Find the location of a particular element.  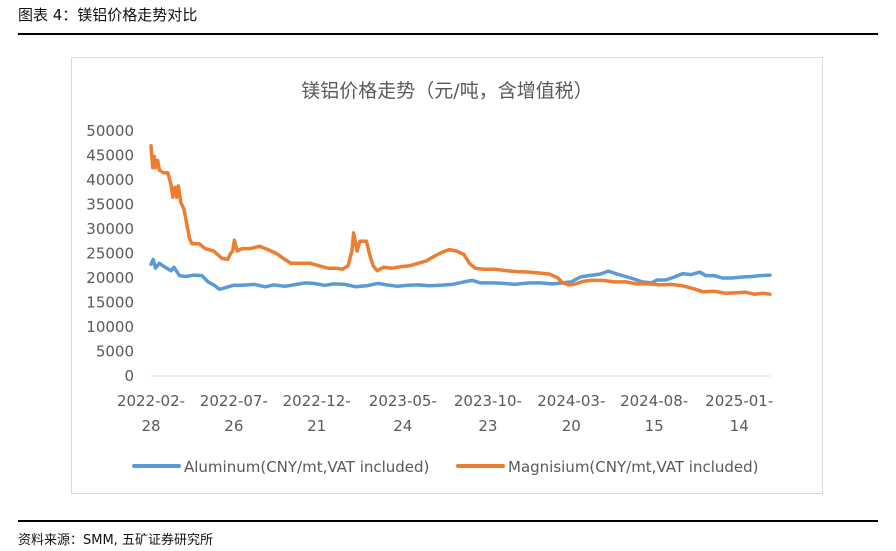

series-line-aluminum is located at coordinates (460, 274).